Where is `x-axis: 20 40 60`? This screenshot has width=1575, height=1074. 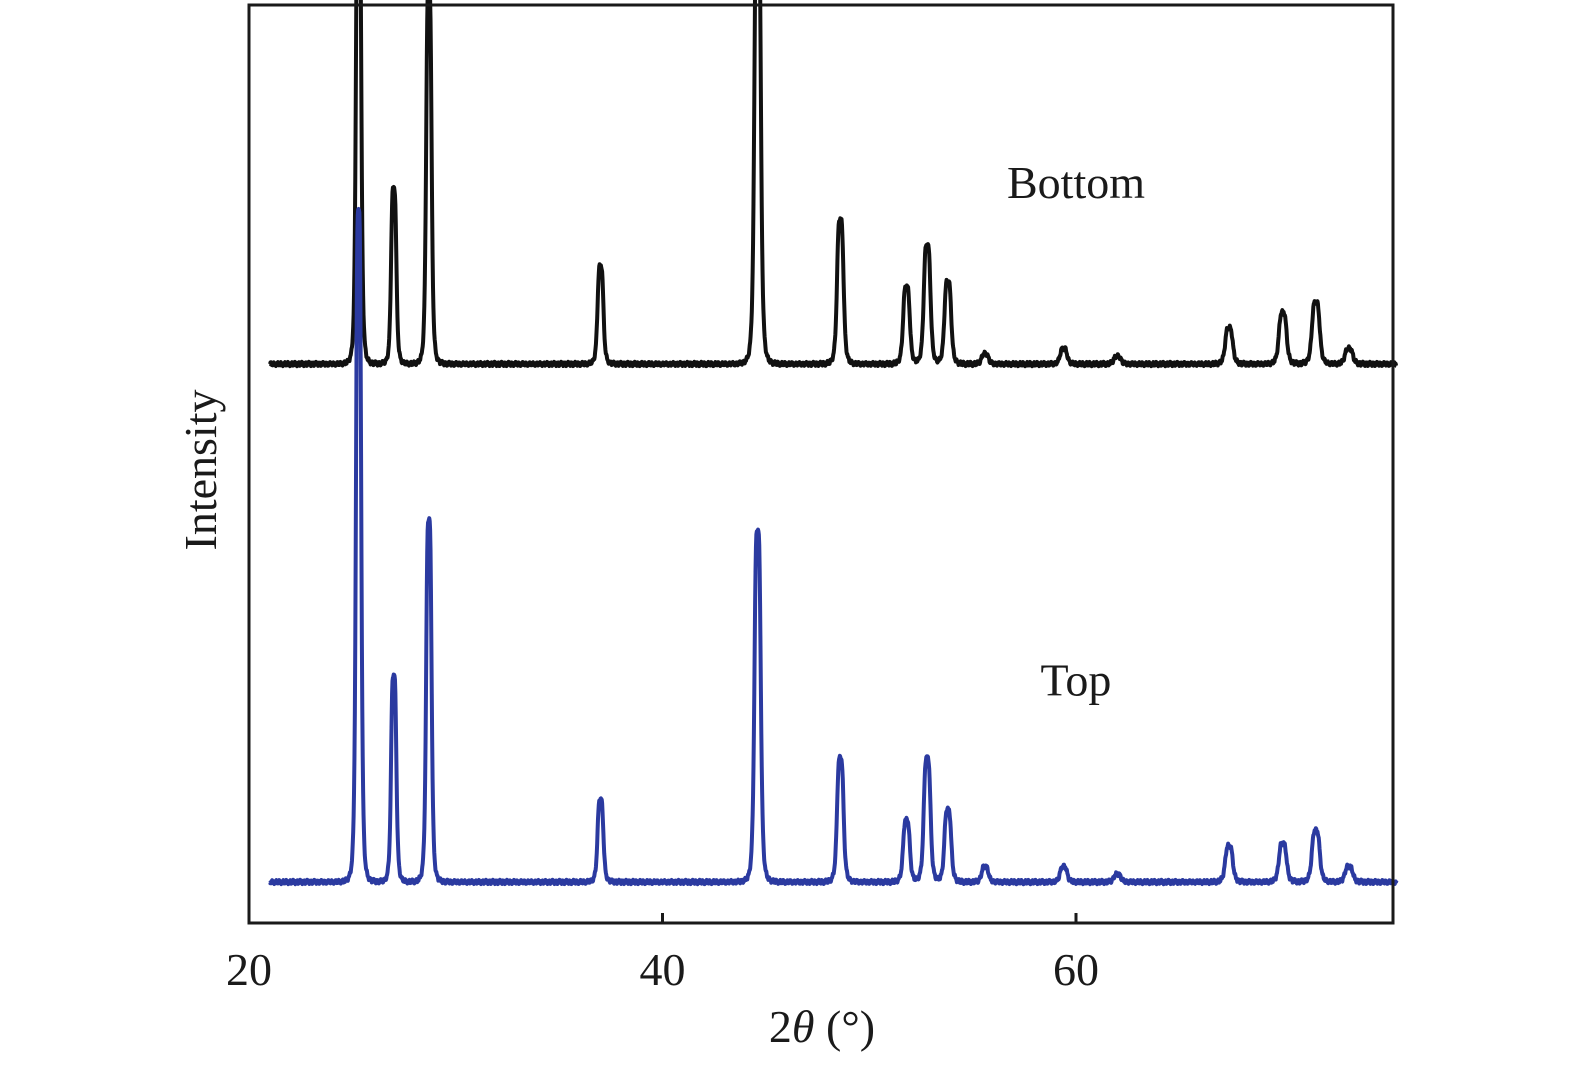 x-axis: 20 40 60 is located at coordinates (662, 954).